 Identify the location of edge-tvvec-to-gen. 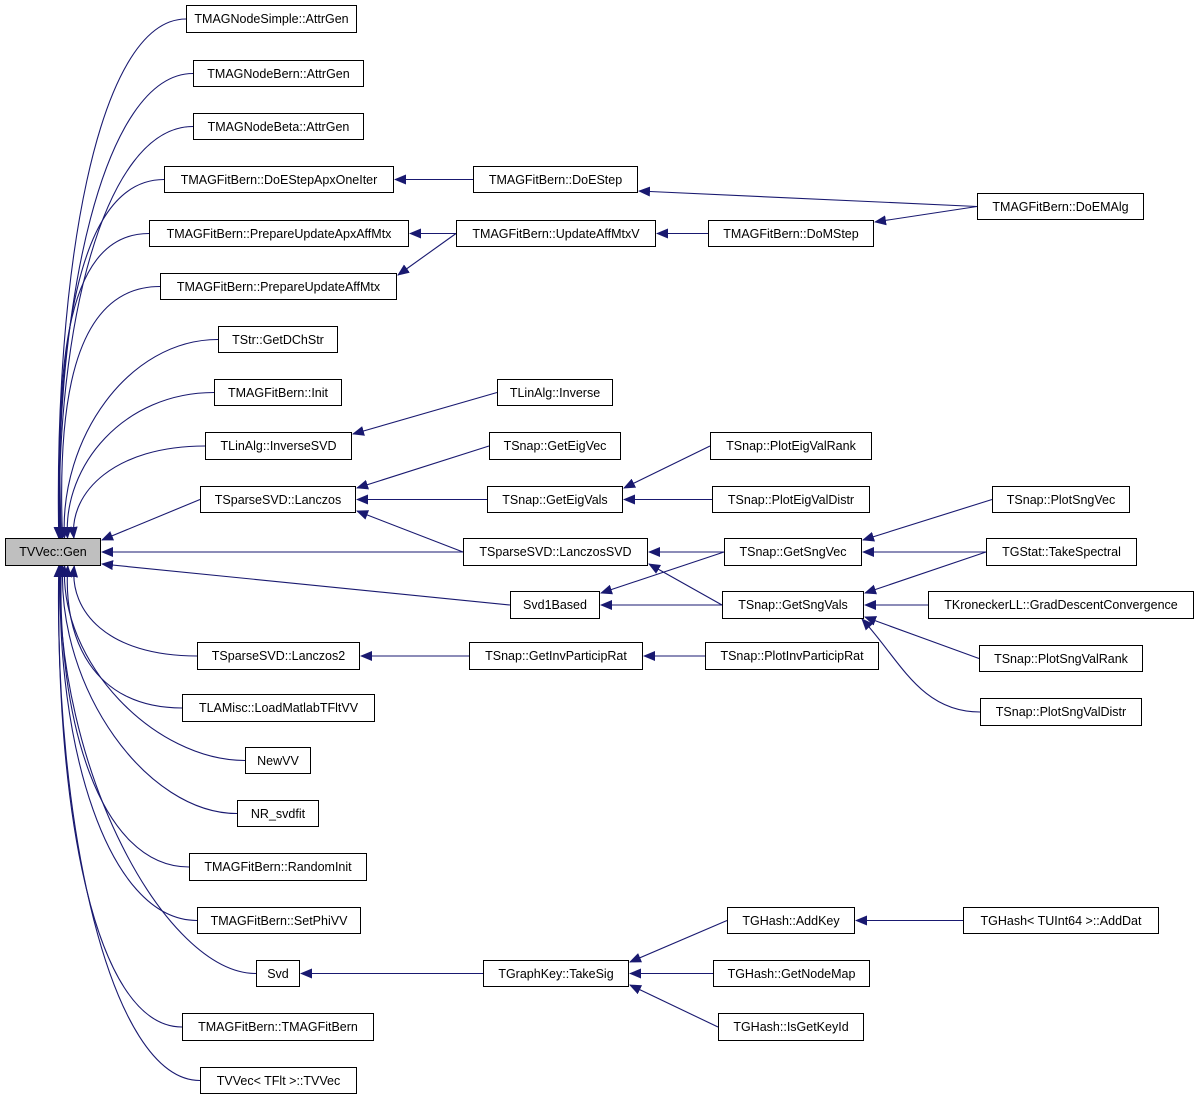
(127, 823).